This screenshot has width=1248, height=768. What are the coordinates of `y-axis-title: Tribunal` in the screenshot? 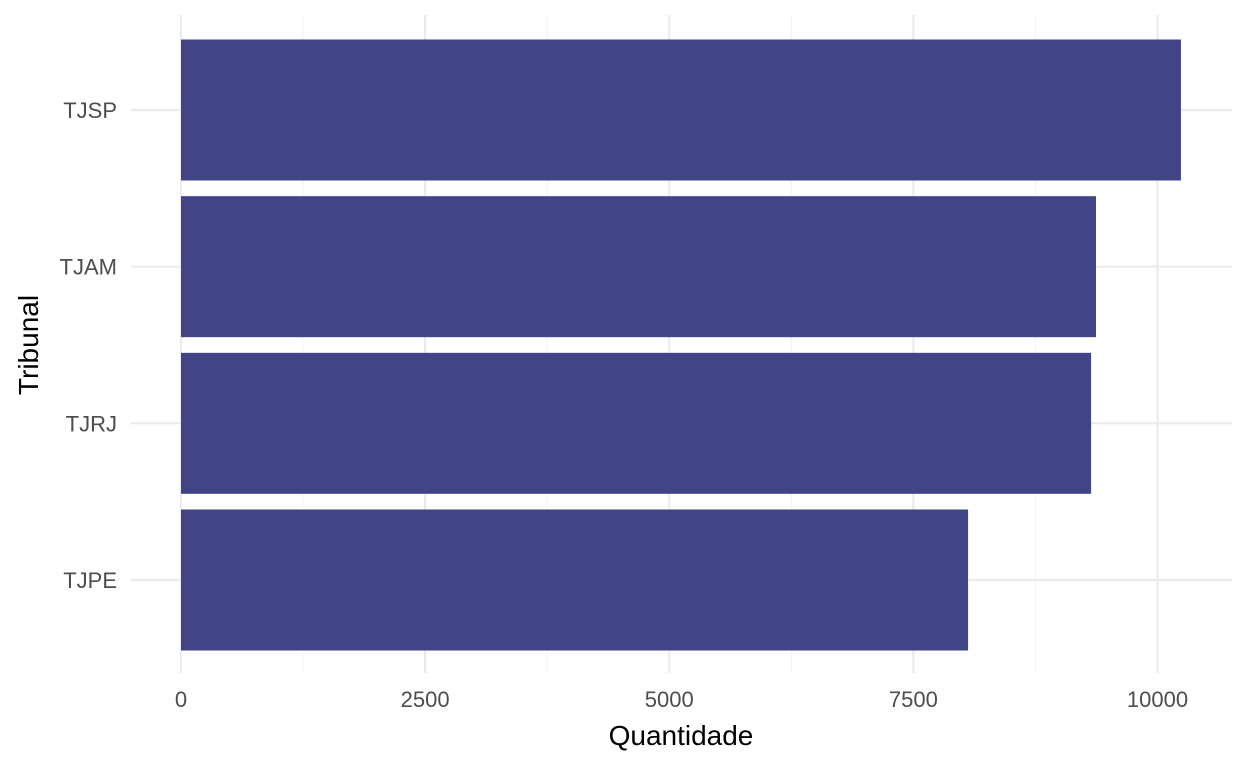 It's located at (28, 345).